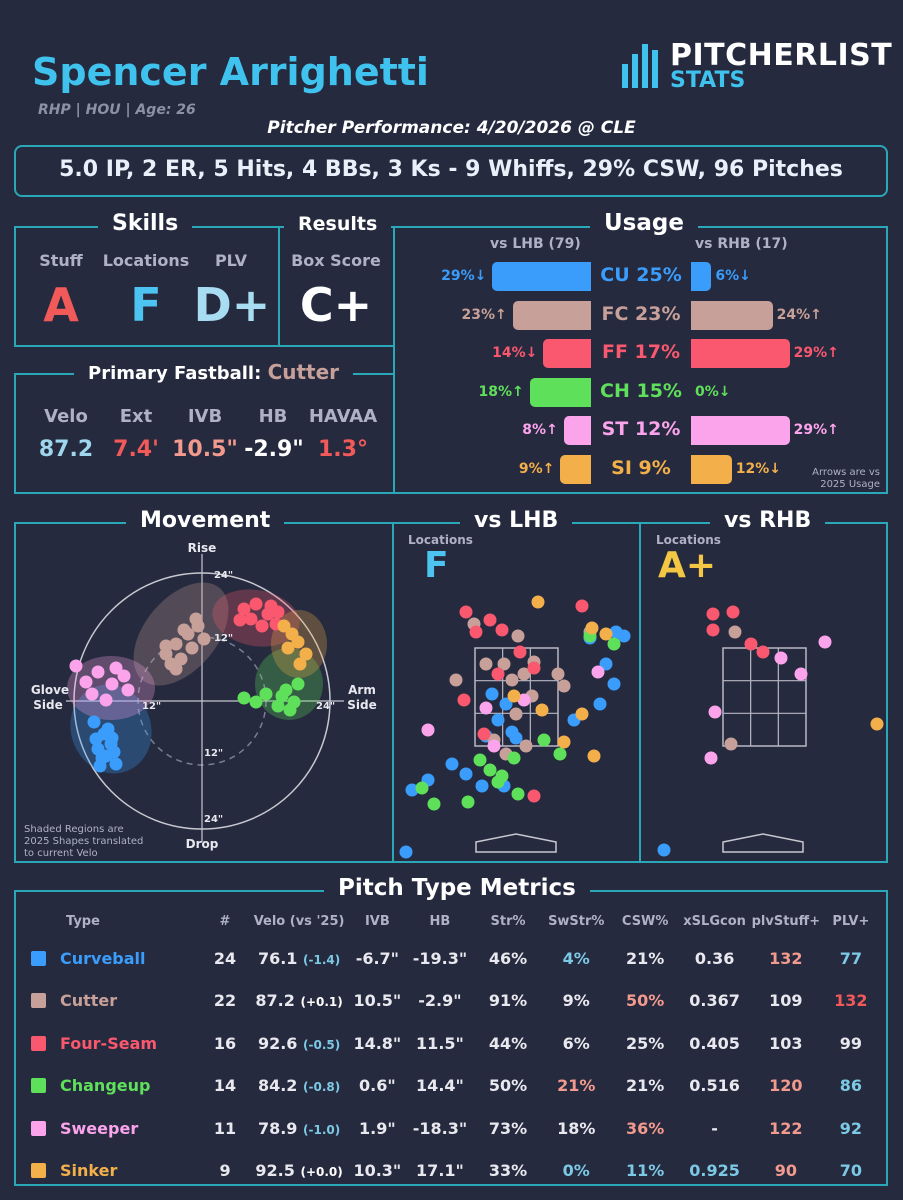 This screenshot has height=1200, width=903. Describe the element at coordinates (225, 1171) in the screenshot. I see `metric-n: 9` at that location.